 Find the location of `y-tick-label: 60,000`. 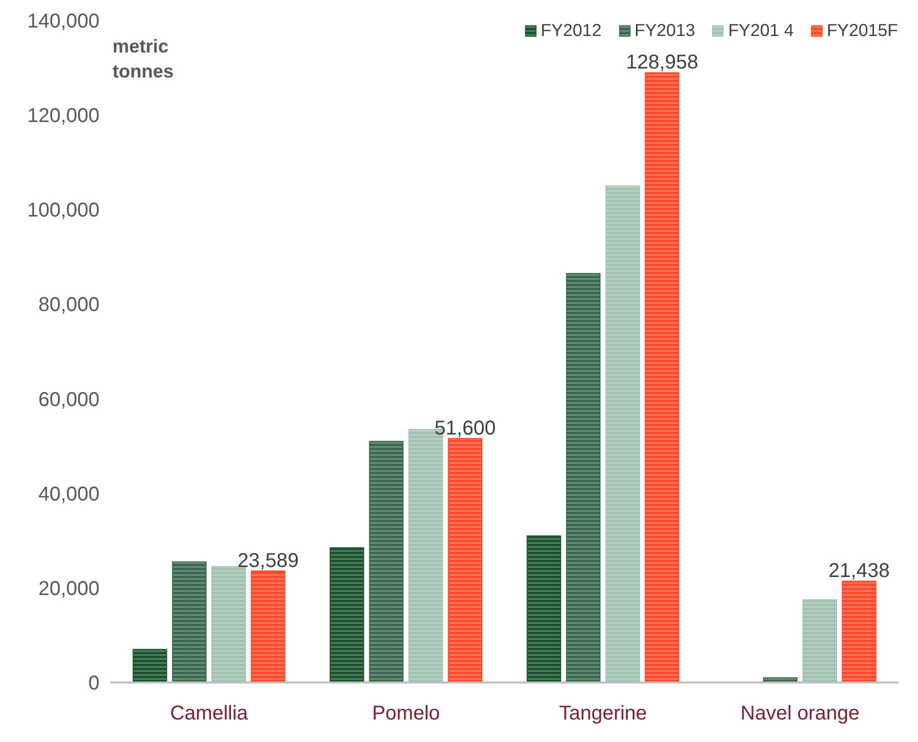

y-tick-label: 60,000 is located at coordinates (69, 399).